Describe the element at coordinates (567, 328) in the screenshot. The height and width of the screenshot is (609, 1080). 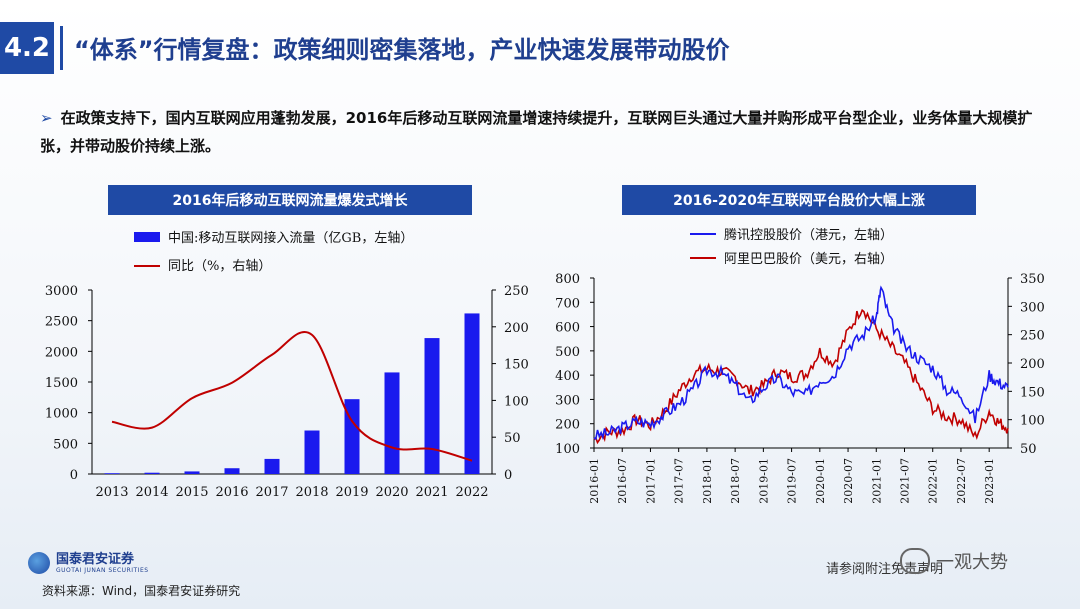
I see `left-tick-label: 600` at that location.